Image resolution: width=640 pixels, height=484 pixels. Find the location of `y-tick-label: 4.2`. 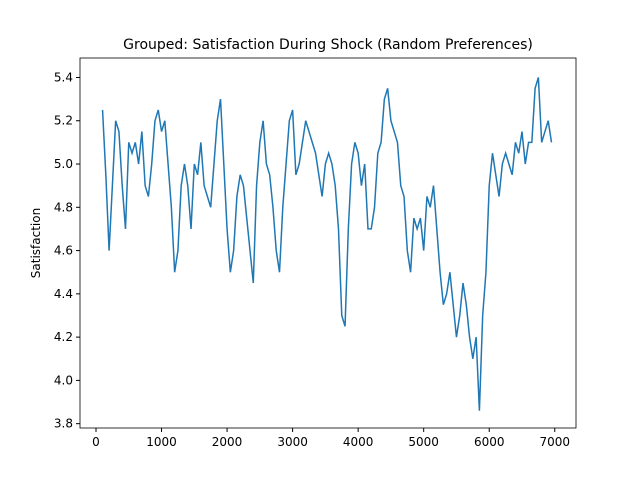

y-tick-label: 4.2 is located at coordinates (63, 337).